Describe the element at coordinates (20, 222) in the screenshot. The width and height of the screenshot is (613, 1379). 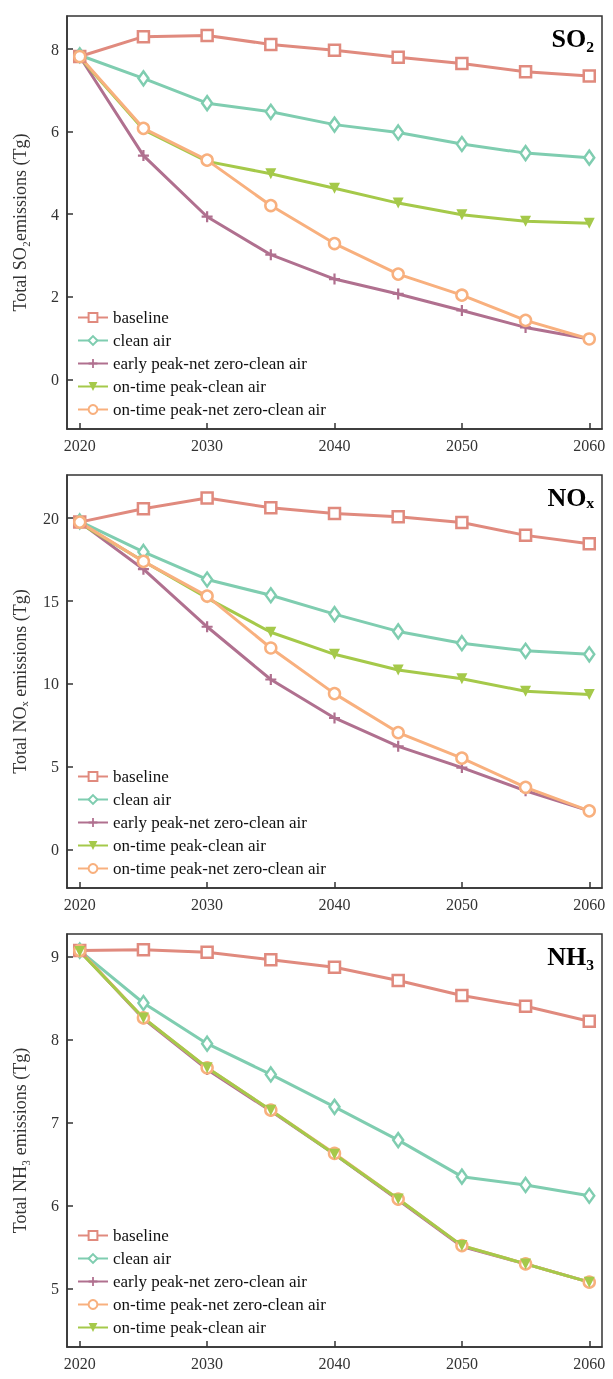
I see `y-axis-title: Total SO₂emissions (Tg)` at that location.